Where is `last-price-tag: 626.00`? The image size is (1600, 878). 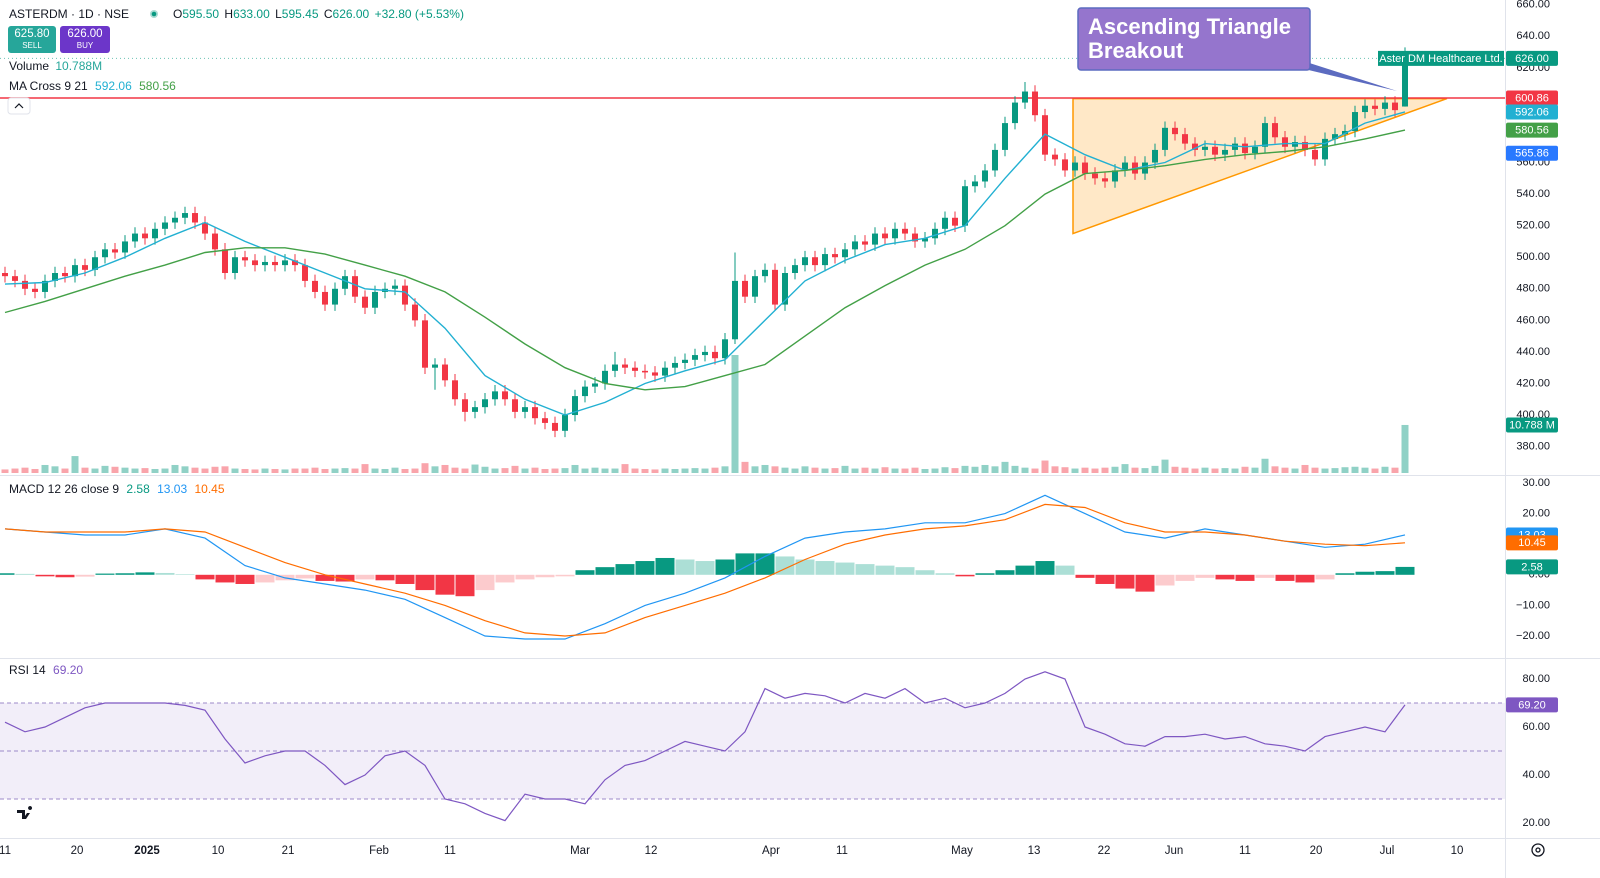
last-price-tag: 626.00 is located at coordinates (1532, 59).